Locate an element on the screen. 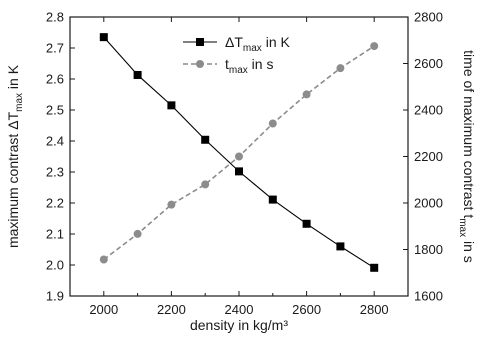 This screenshot has width=479, height=338. x-tick-label: 2400 is located at coordinates (239, 309).